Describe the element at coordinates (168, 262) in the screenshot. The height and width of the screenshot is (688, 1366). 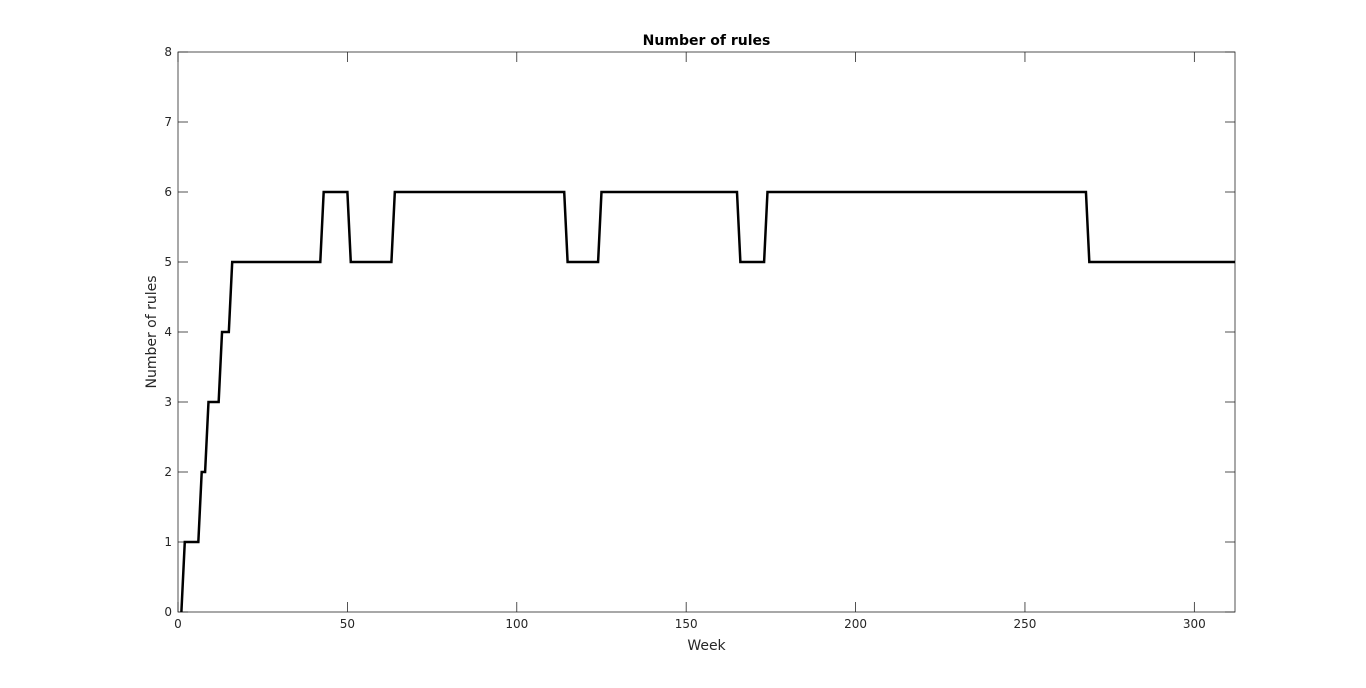
I see `y-tick-label: 5` at that location.